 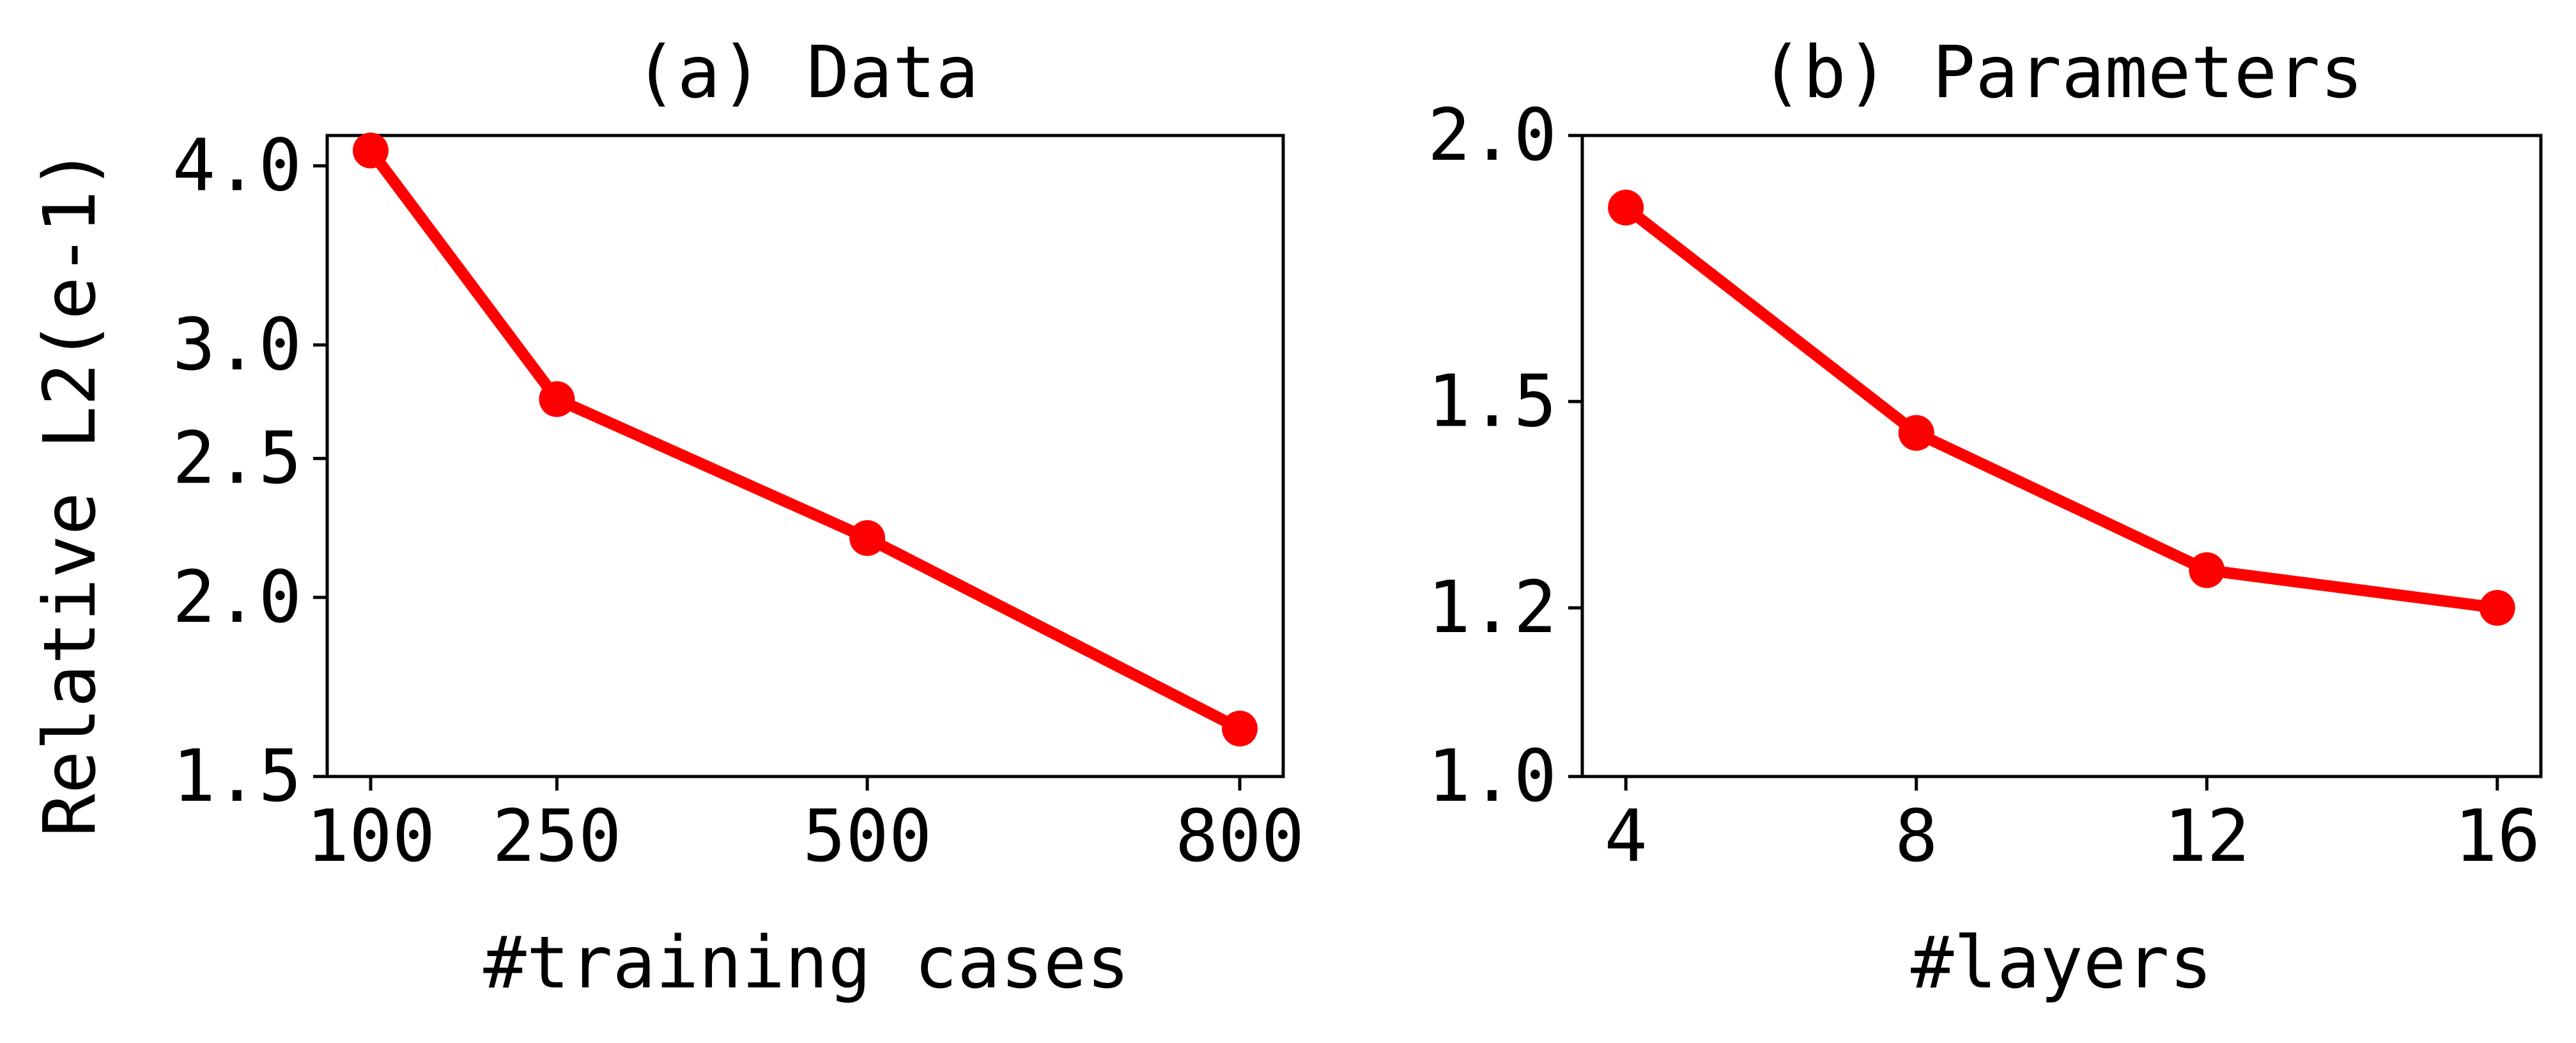 I want to click on series-line, so click(x=2061, y=407).